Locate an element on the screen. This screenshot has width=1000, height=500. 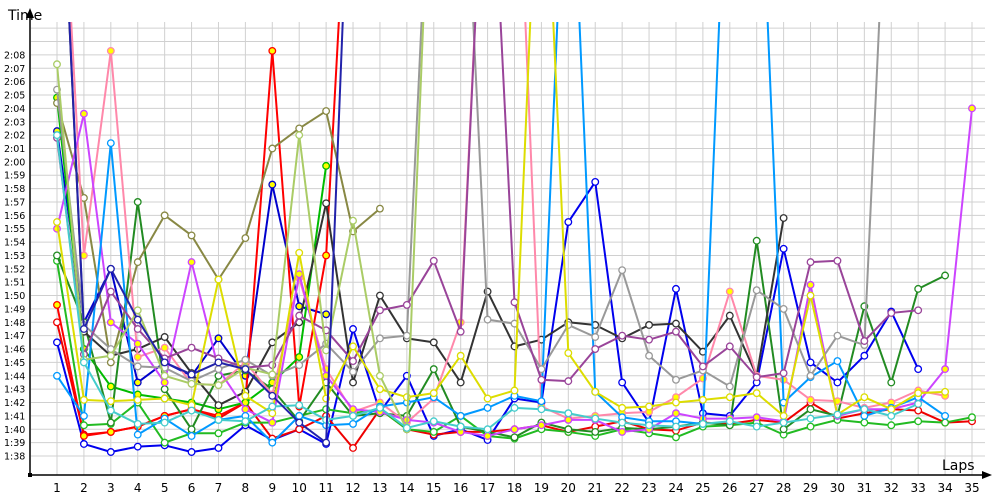
x-tick-label: 33 is located at coordinates (918, 488).